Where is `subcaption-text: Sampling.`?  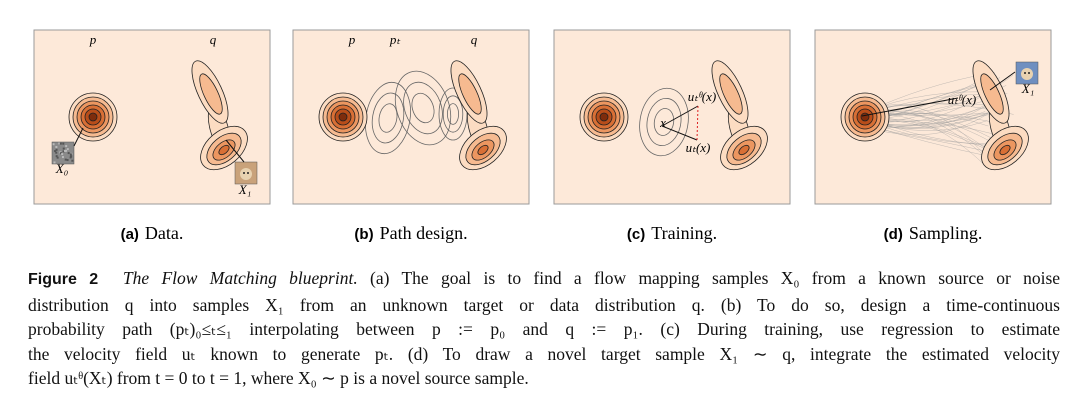 subcaption-text: Sampling. is located at coordinates (946, 233).